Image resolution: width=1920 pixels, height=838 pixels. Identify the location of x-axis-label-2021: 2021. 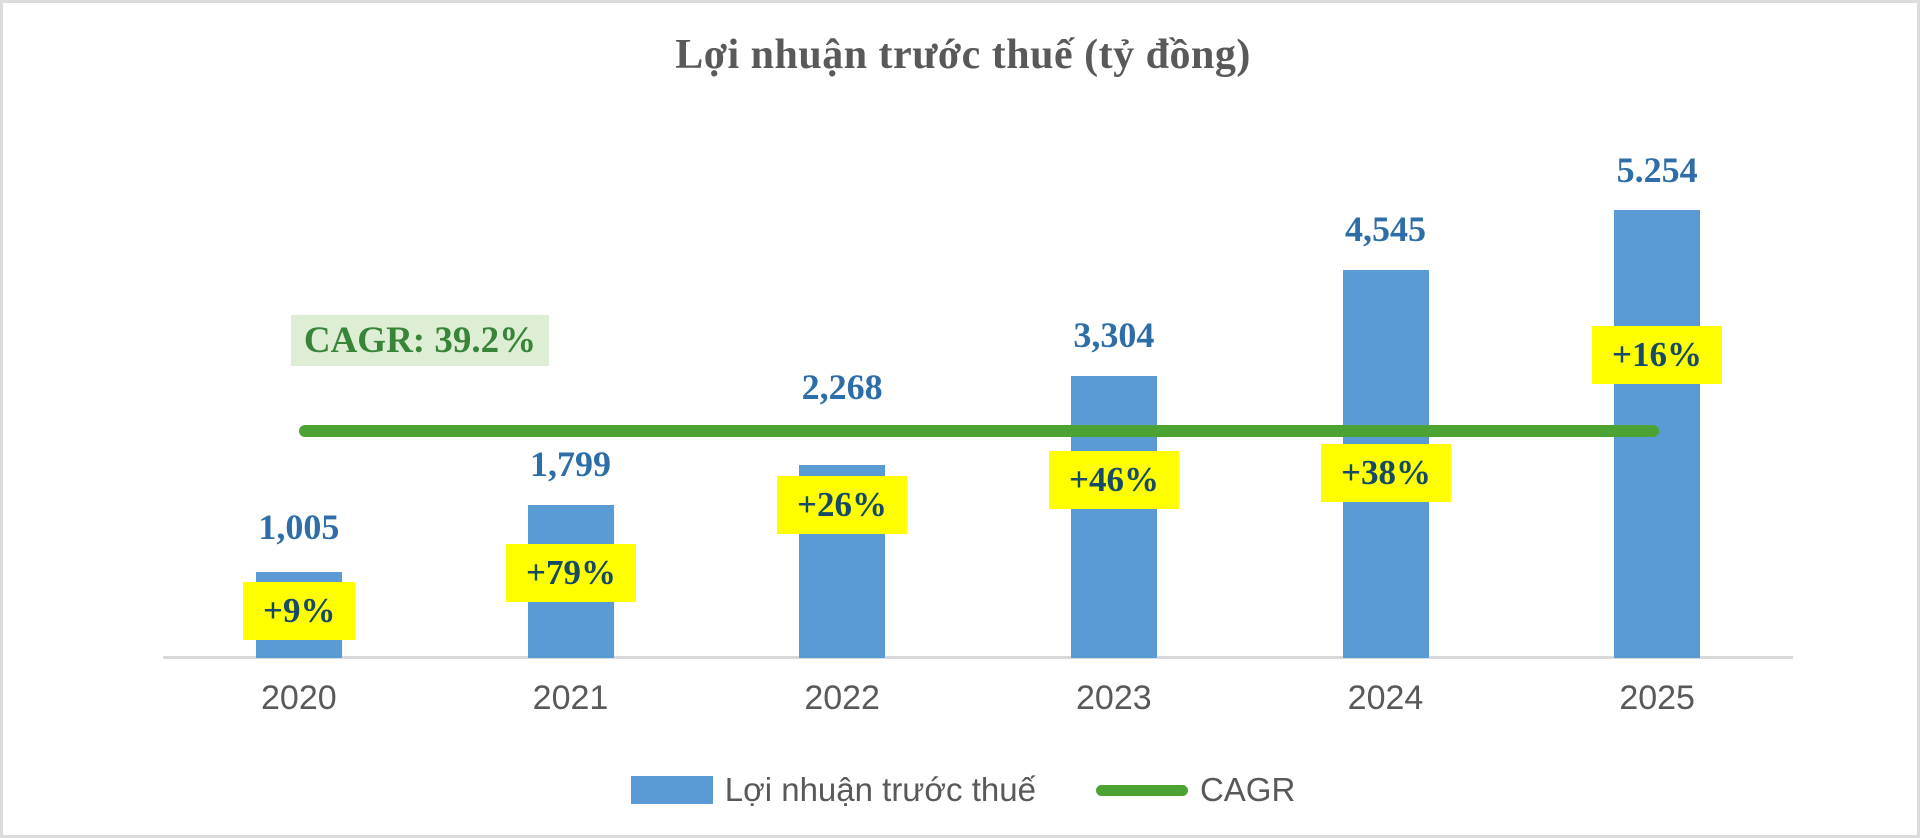
(570, 698).